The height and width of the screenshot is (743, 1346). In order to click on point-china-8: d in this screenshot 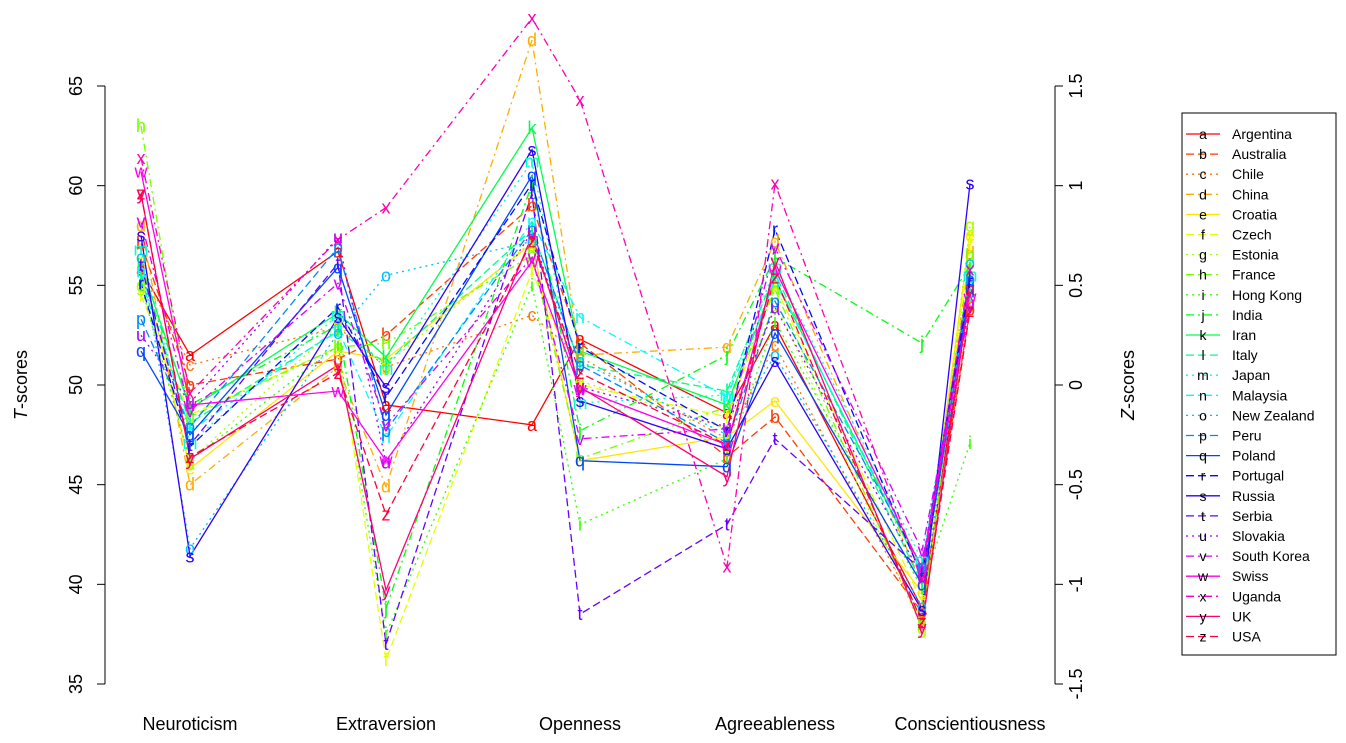, I will do `click(922, 584)`.